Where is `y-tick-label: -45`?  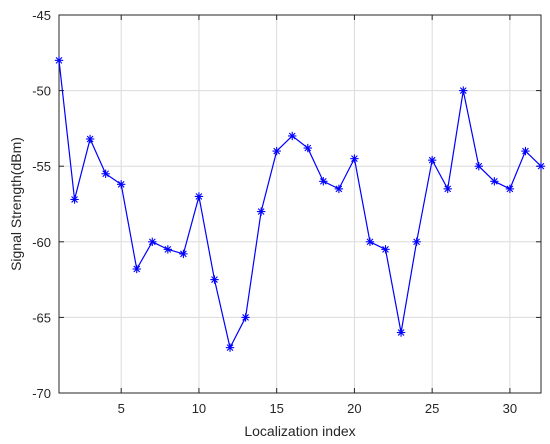
y-tick-label: -45 is located at coordinates (41, 15).